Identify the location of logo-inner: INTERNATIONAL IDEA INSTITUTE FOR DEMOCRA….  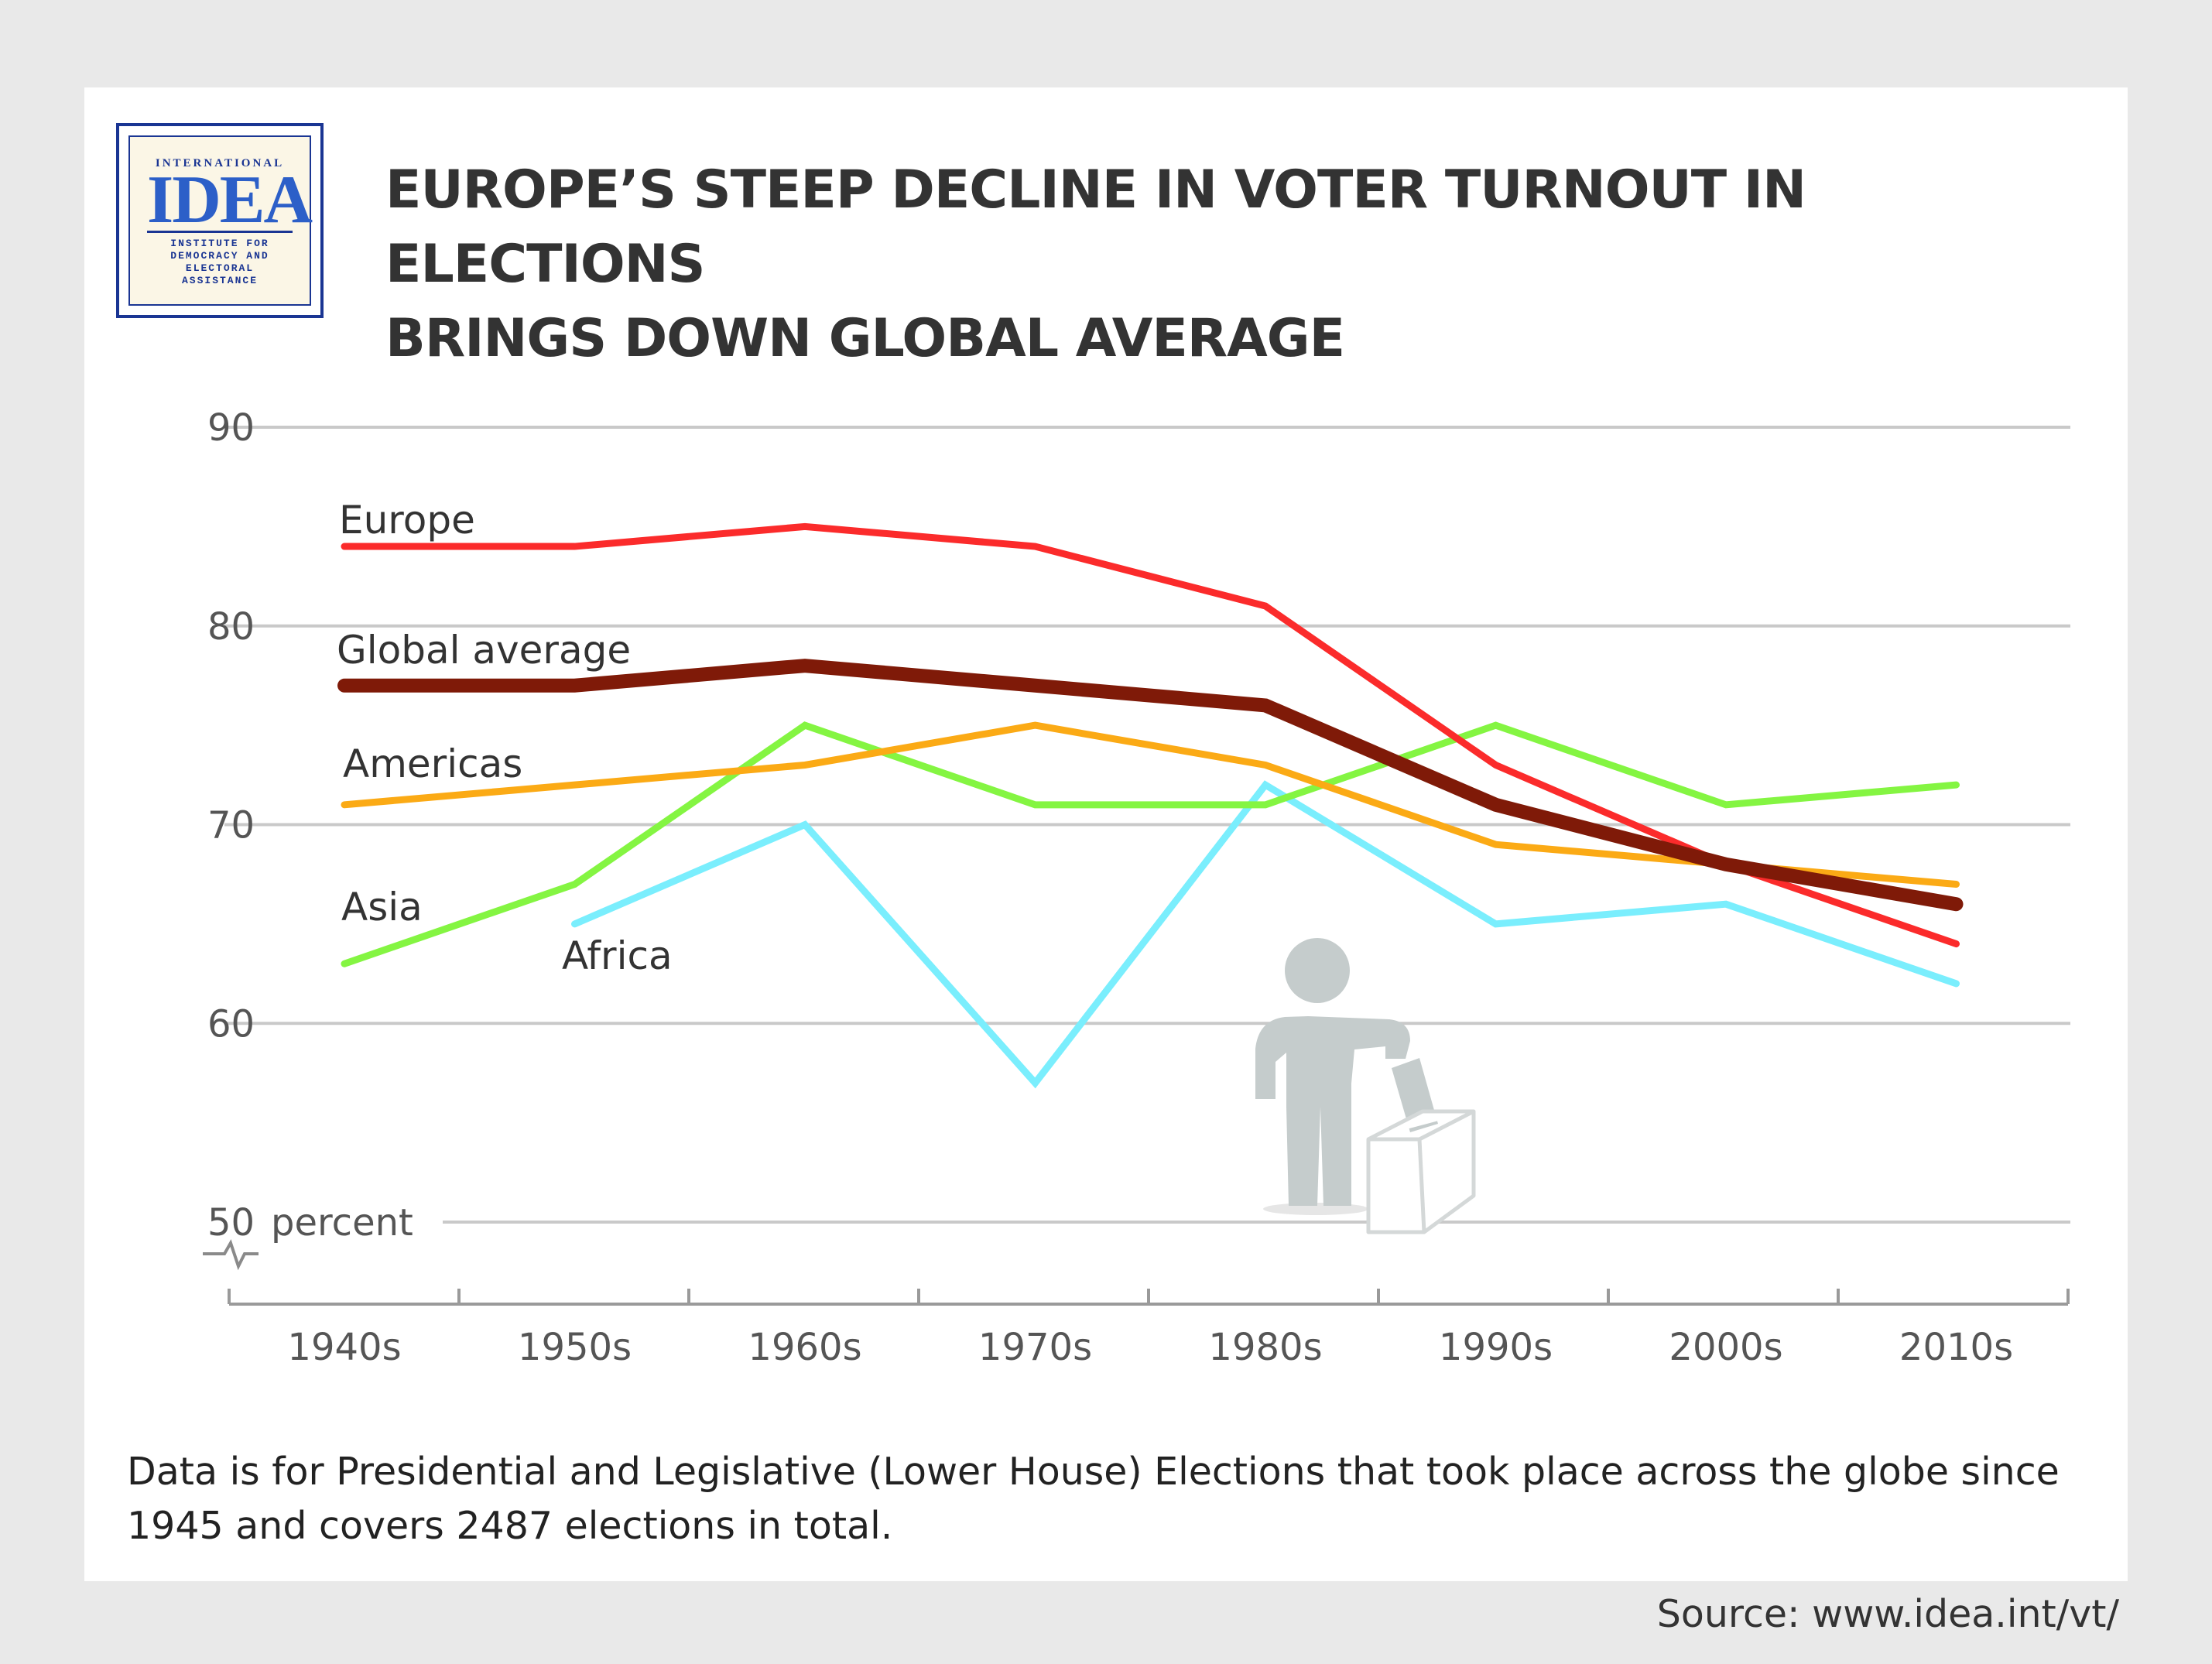
(220, 220).